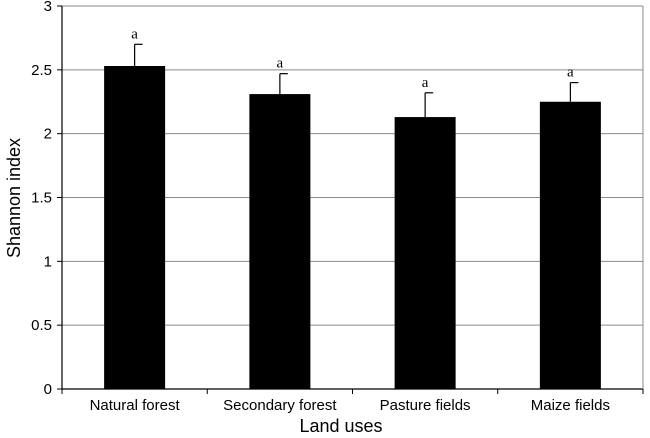  I want to click on y-tick-label: 0, so click(48, 389).